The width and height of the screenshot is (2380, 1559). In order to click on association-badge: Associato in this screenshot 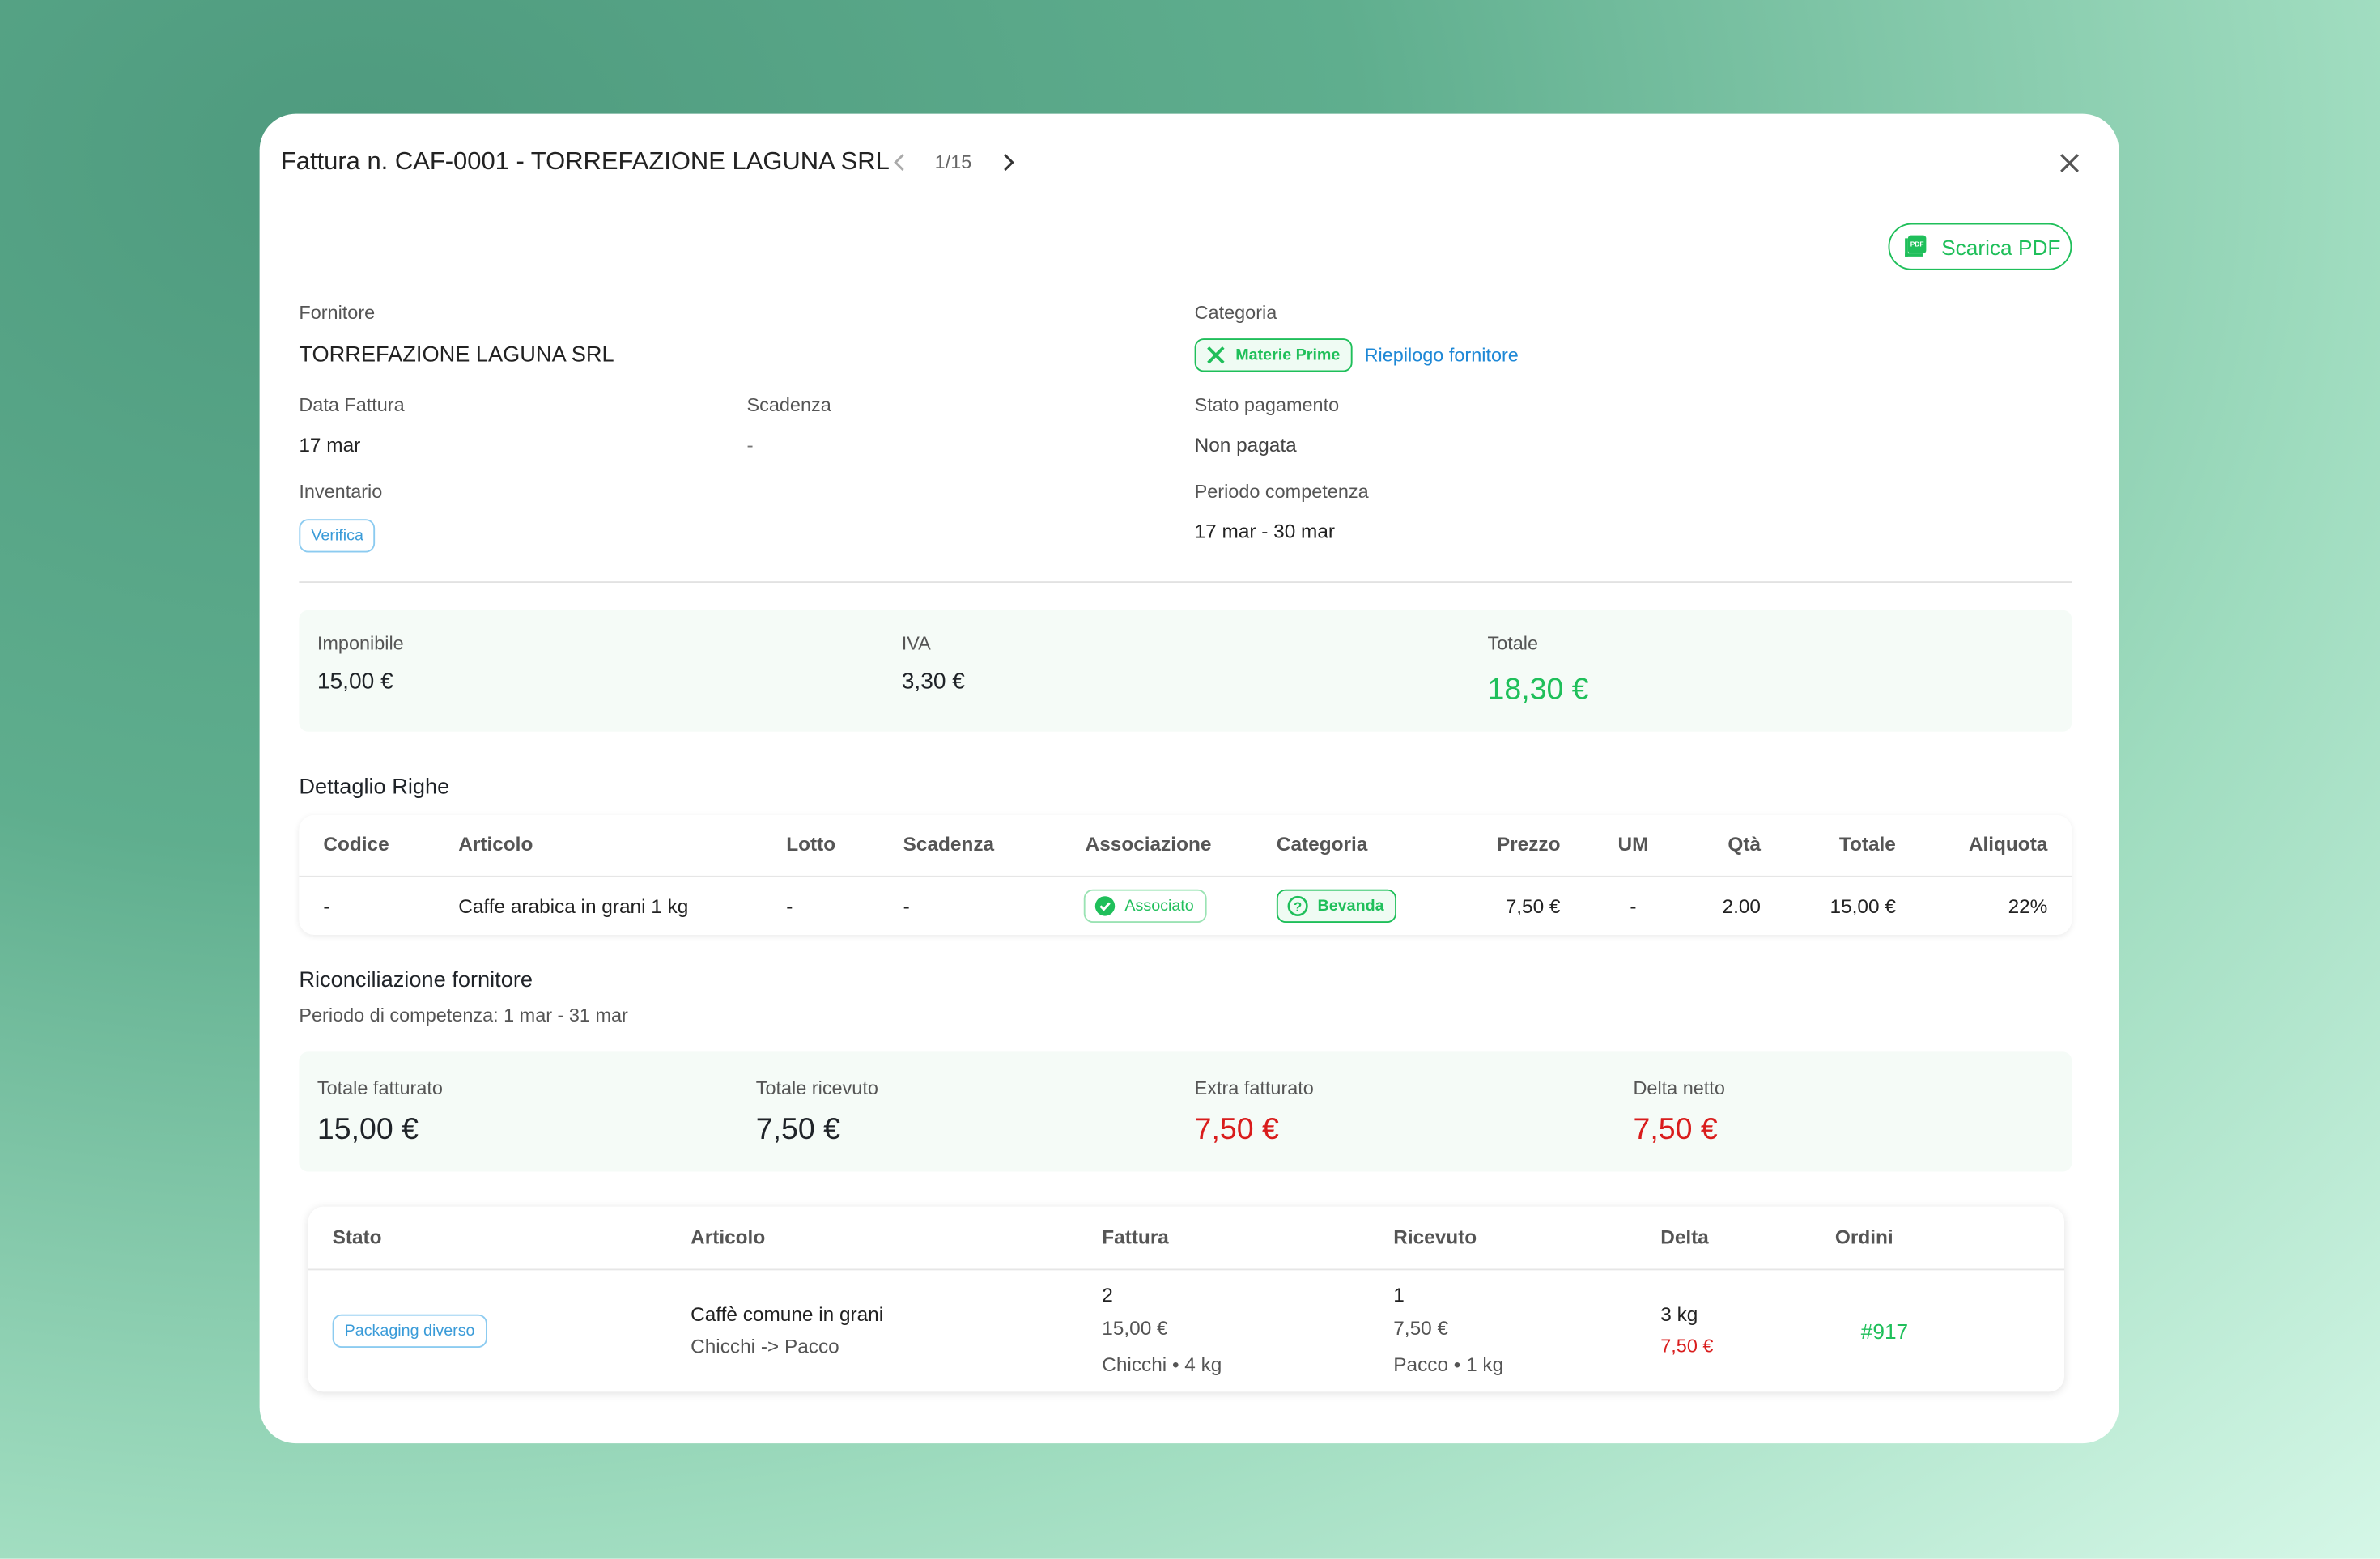, I will do `click(1144, 906)`.